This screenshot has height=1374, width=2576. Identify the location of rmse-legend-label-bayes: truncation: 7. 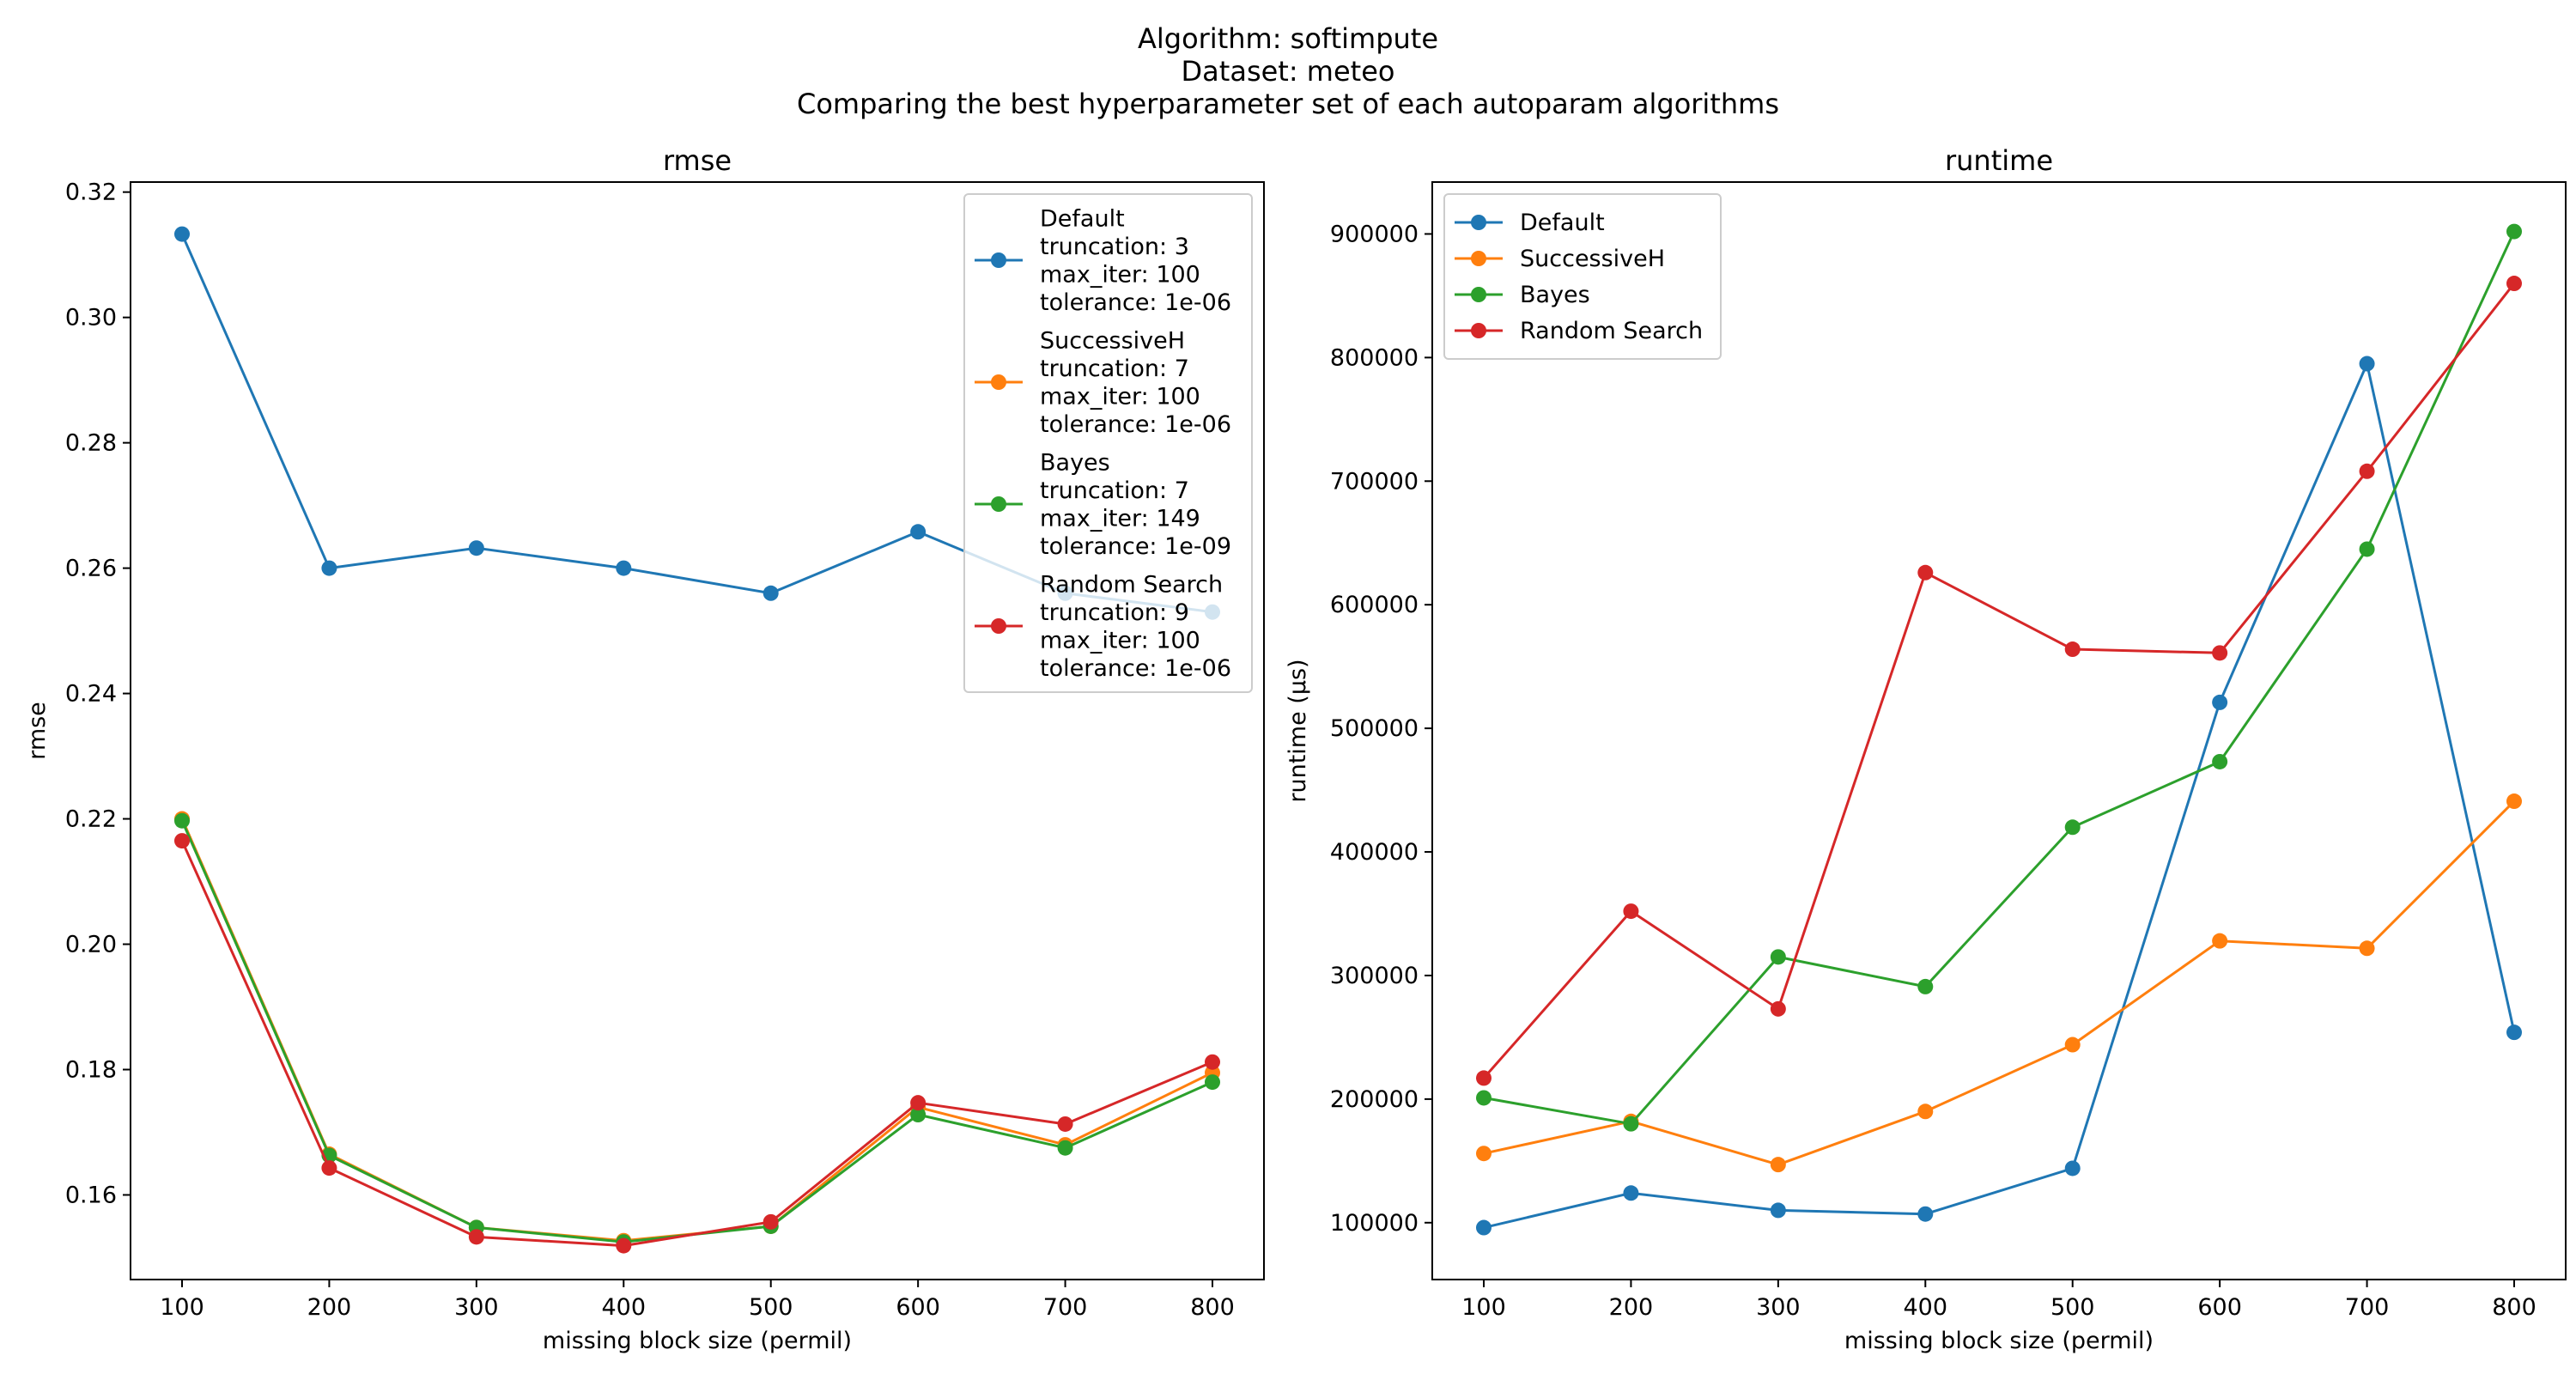
(1114, 490).